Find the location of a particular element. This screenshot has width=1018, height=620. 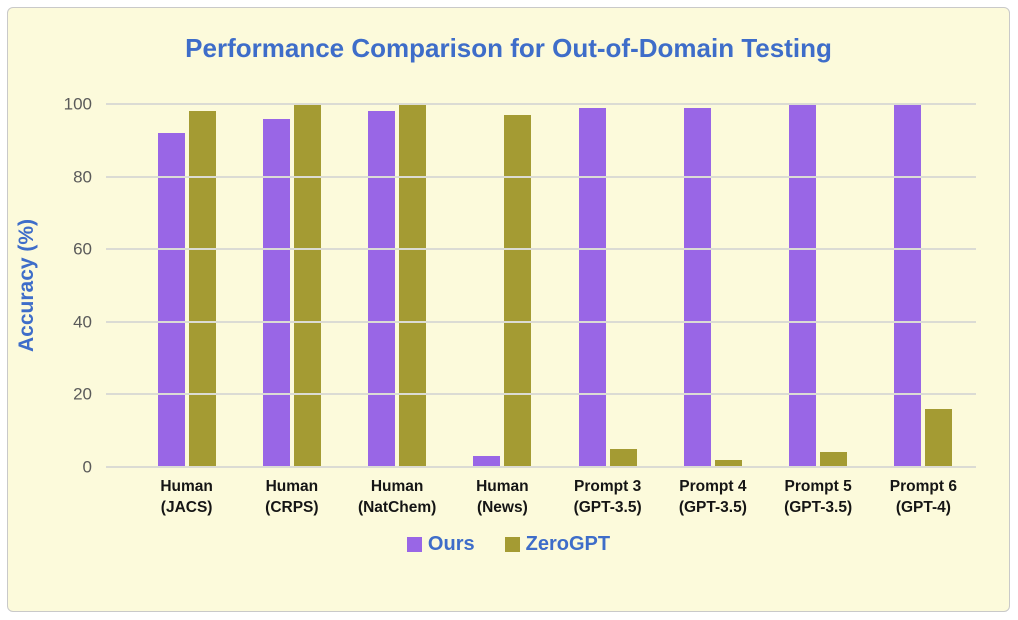

y-tick-label-60: 60 is located at coordinates (82, 249).